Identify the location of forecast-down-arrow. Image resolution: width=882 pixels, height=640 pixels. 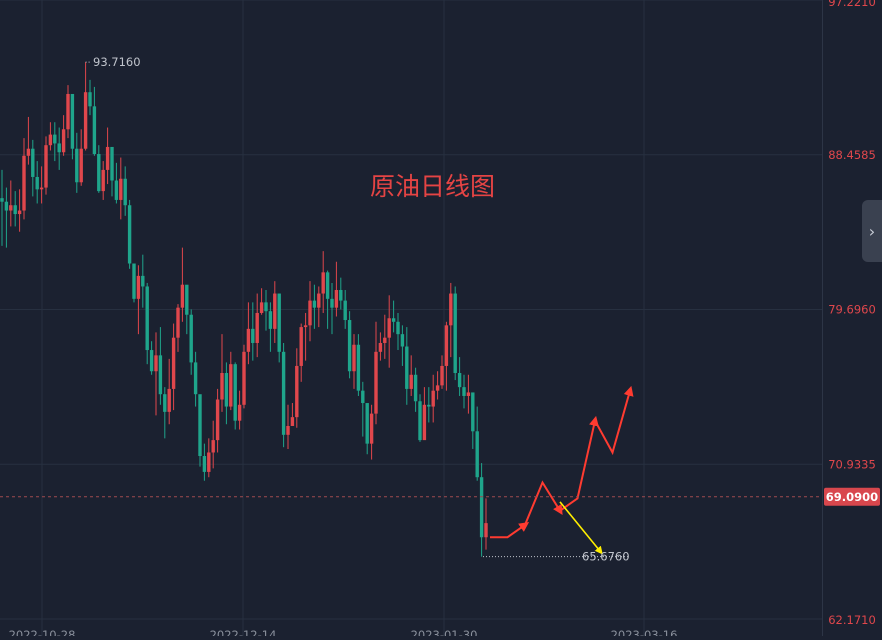
(581, 528).